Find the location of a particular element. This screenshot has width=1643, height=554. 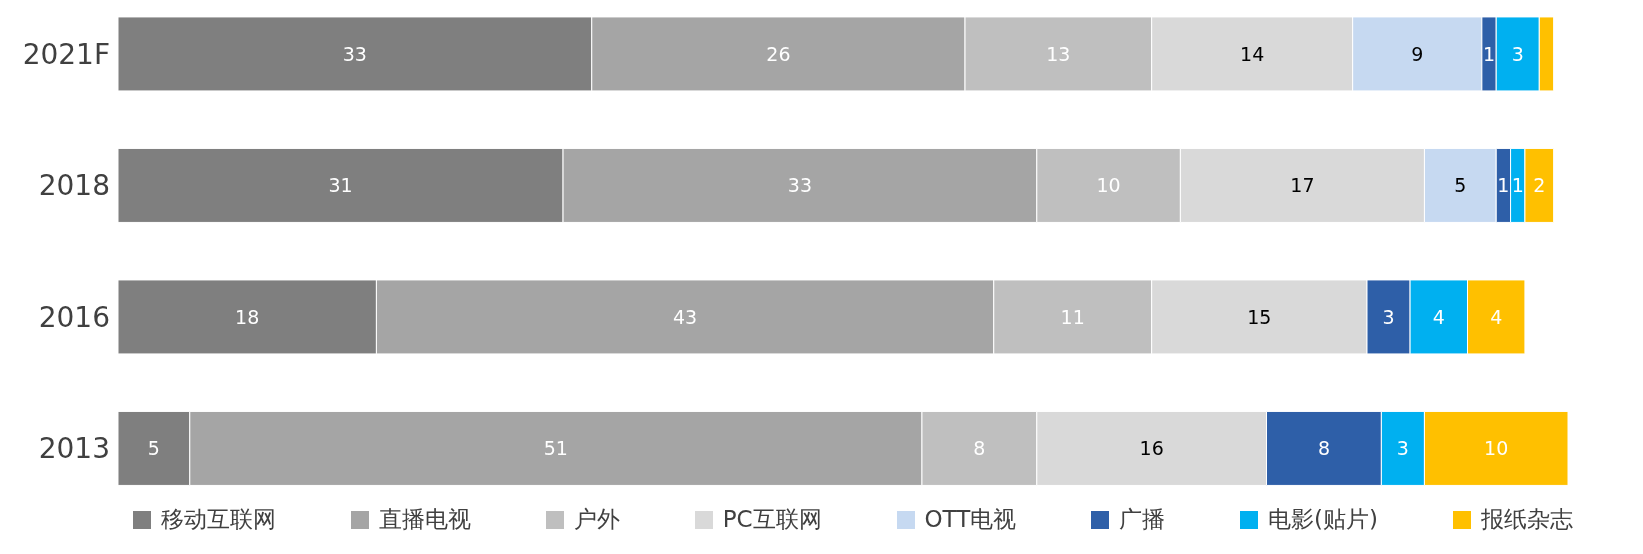

data-label: 51 is located at coordinates (555, 448).